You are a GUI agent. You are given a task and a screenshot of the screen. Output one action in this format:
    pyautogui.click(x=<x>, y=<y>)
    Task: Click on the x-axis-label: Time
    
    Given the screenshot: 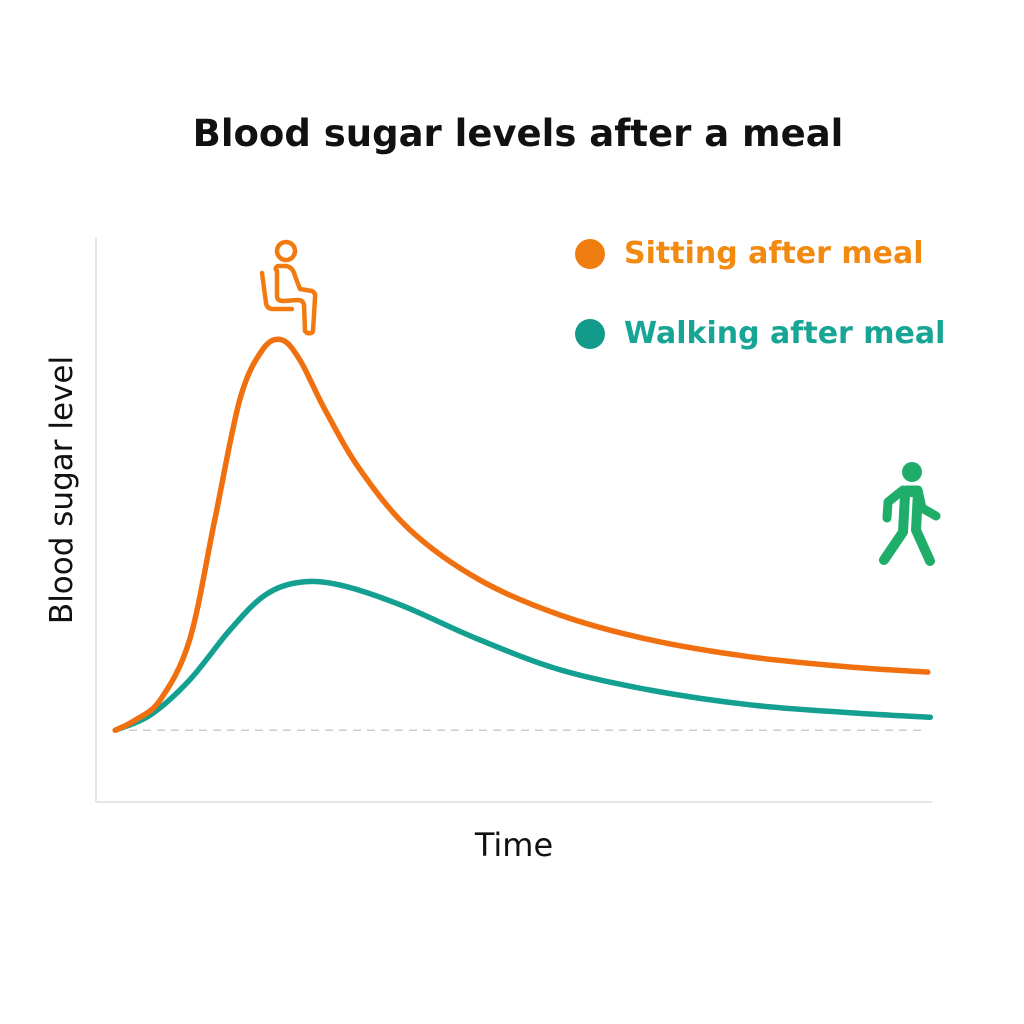 What is the action you would take?
    pyautogui.click(x=514, y=845)
    